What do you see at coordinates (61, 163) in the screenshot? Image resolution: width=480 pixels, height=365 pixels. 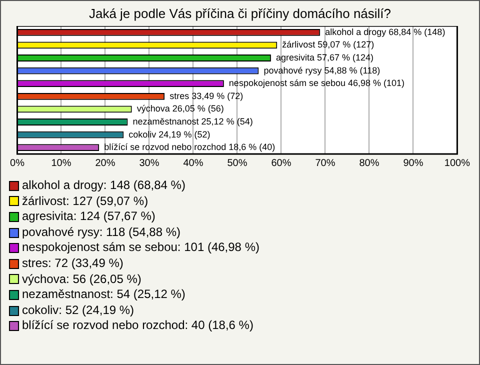 I see `x-tick-label: 10%` at bounding box center [61, 163].